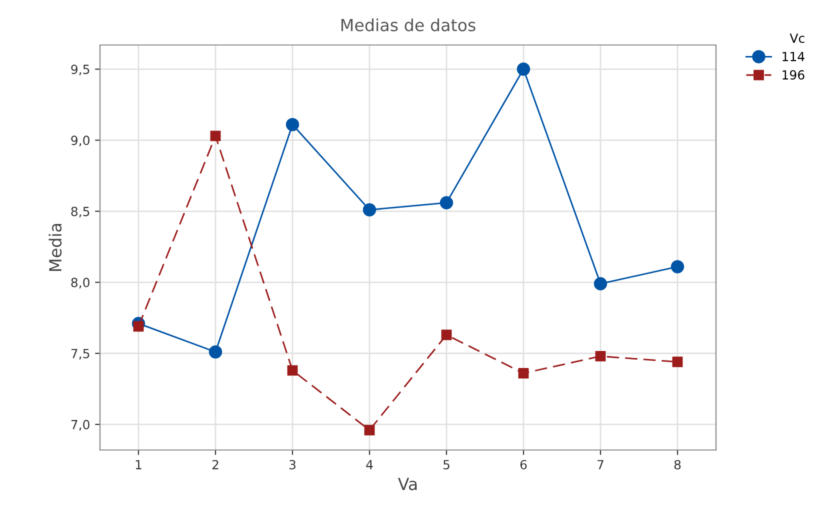 This screenshot has width=839, height=522. I want to click on y-tick-label: 7,5, so click(80, 354).